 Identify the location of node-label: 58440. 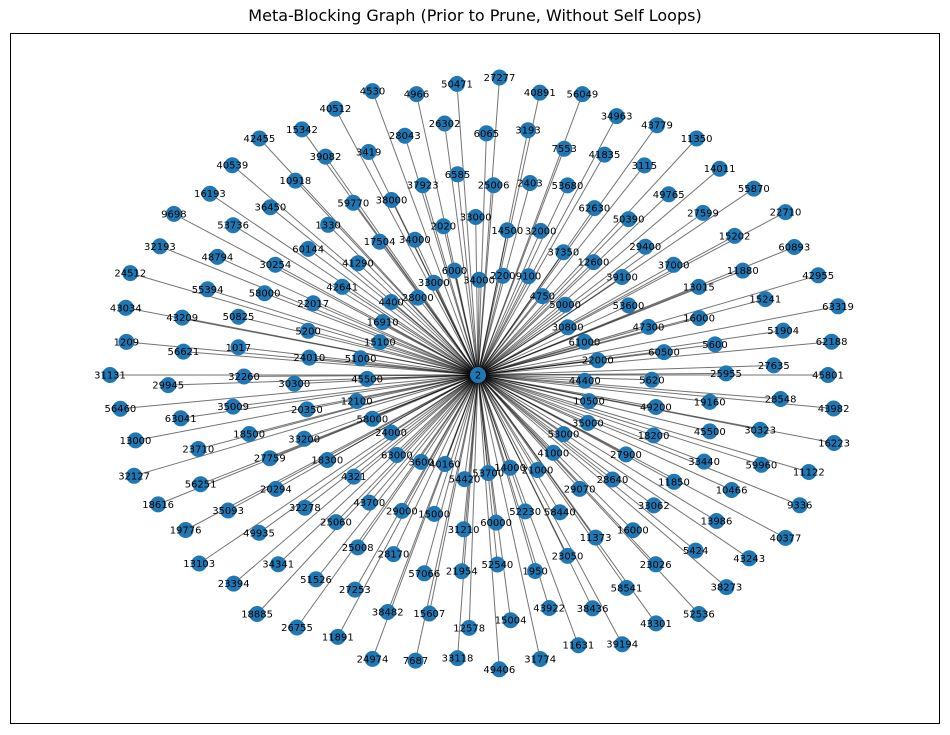
(560, 513).